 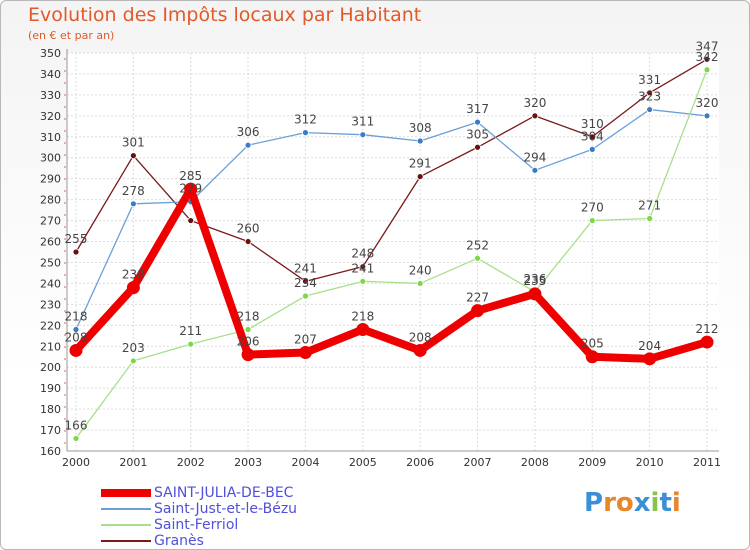 I want to click on y-tick-label: 220, so click(x=50, y=325).